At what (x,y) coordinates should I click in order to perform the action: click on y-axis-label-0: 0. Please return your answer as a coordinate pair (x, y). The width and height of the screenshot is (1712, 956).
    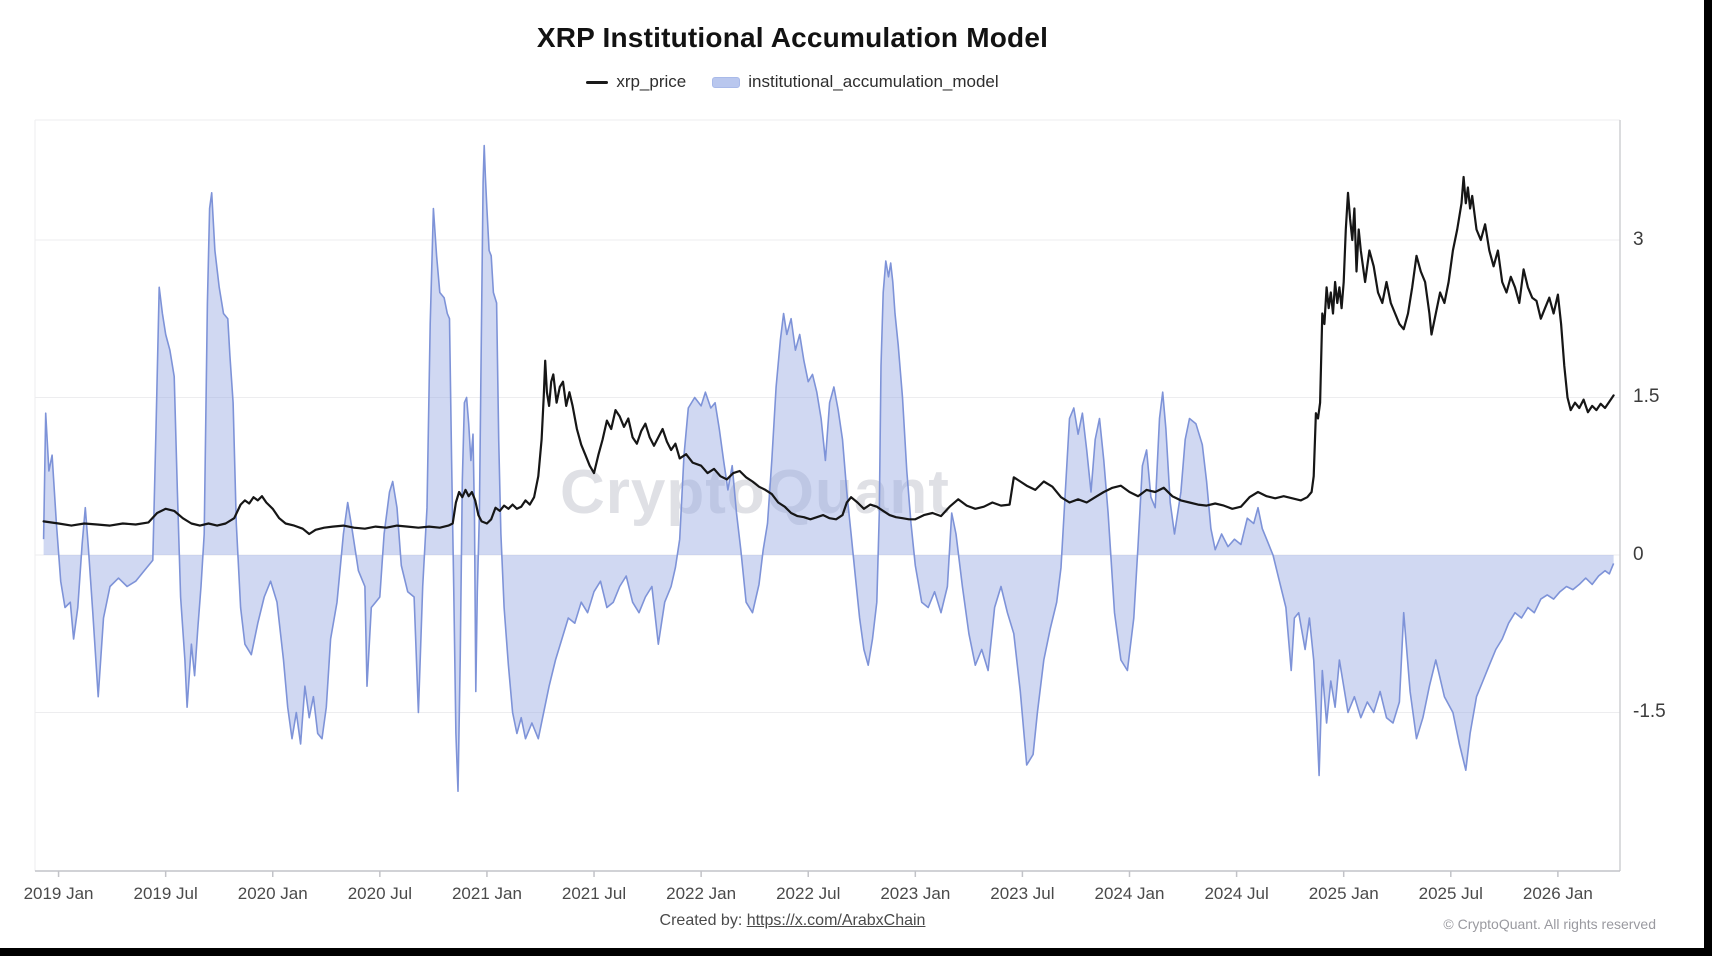
    Looking at the image, I should click on (1638, 554).